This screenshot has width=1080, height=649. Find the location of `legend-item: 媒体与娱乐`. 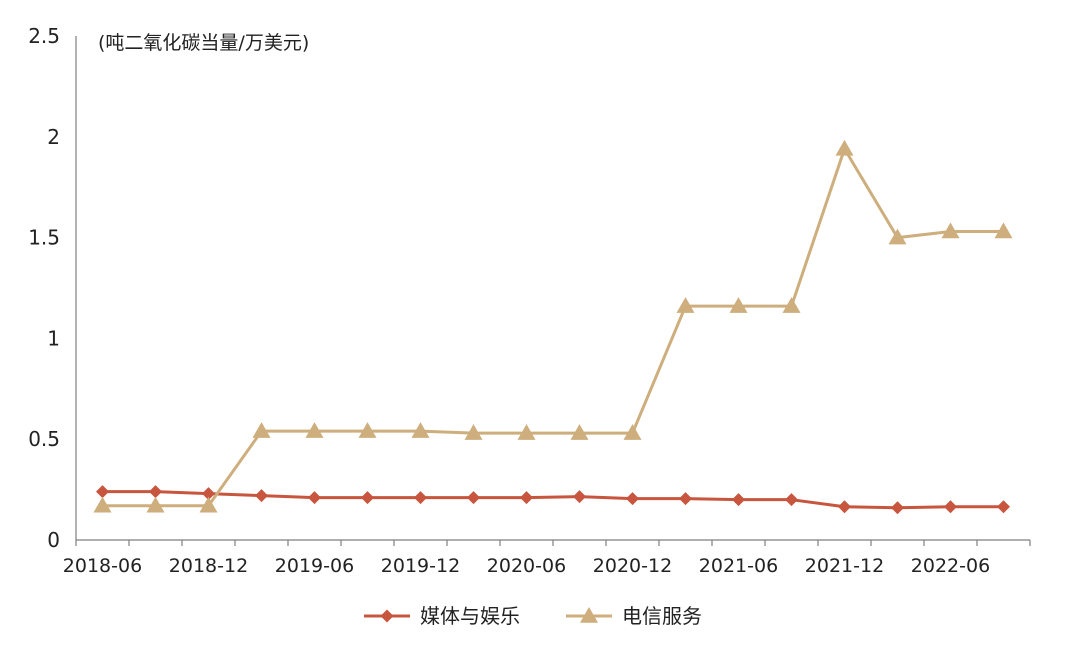

legend-item: 媒体与娱乐 is located at coordinates (442, 616).